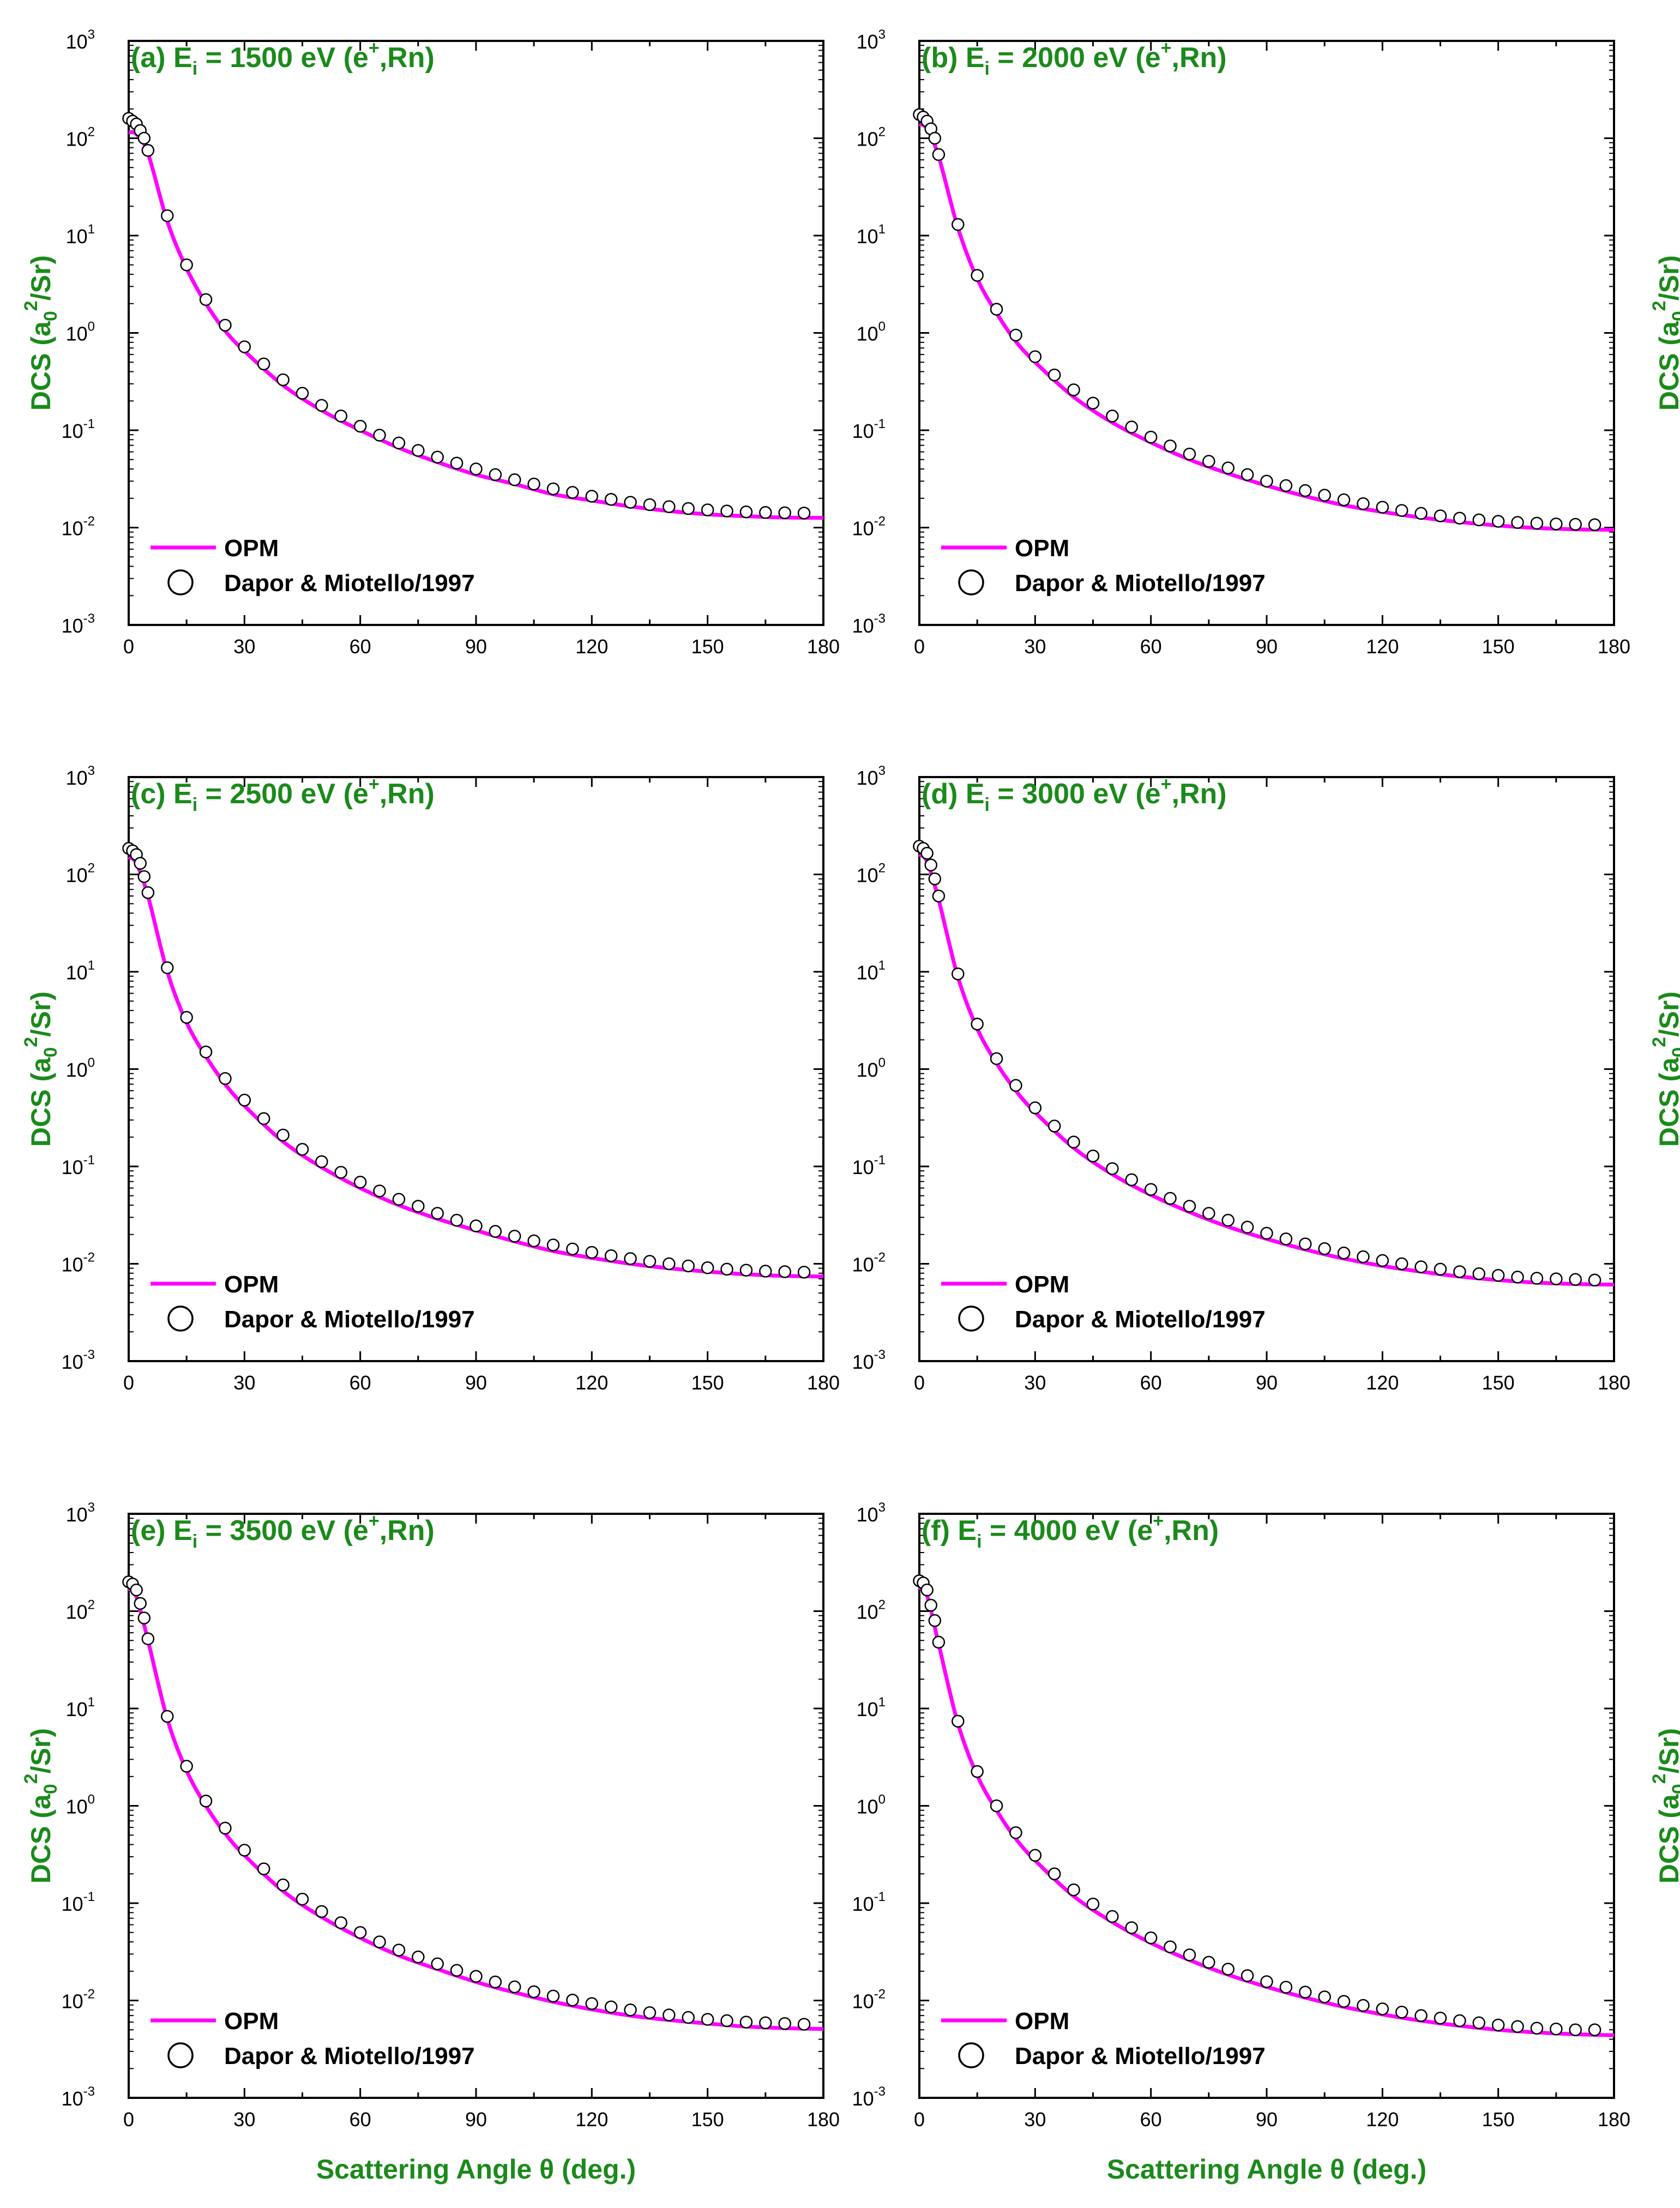  I want to click on x-axis-label: Scattering Angle θ (deg.), so click(1266, 2169).